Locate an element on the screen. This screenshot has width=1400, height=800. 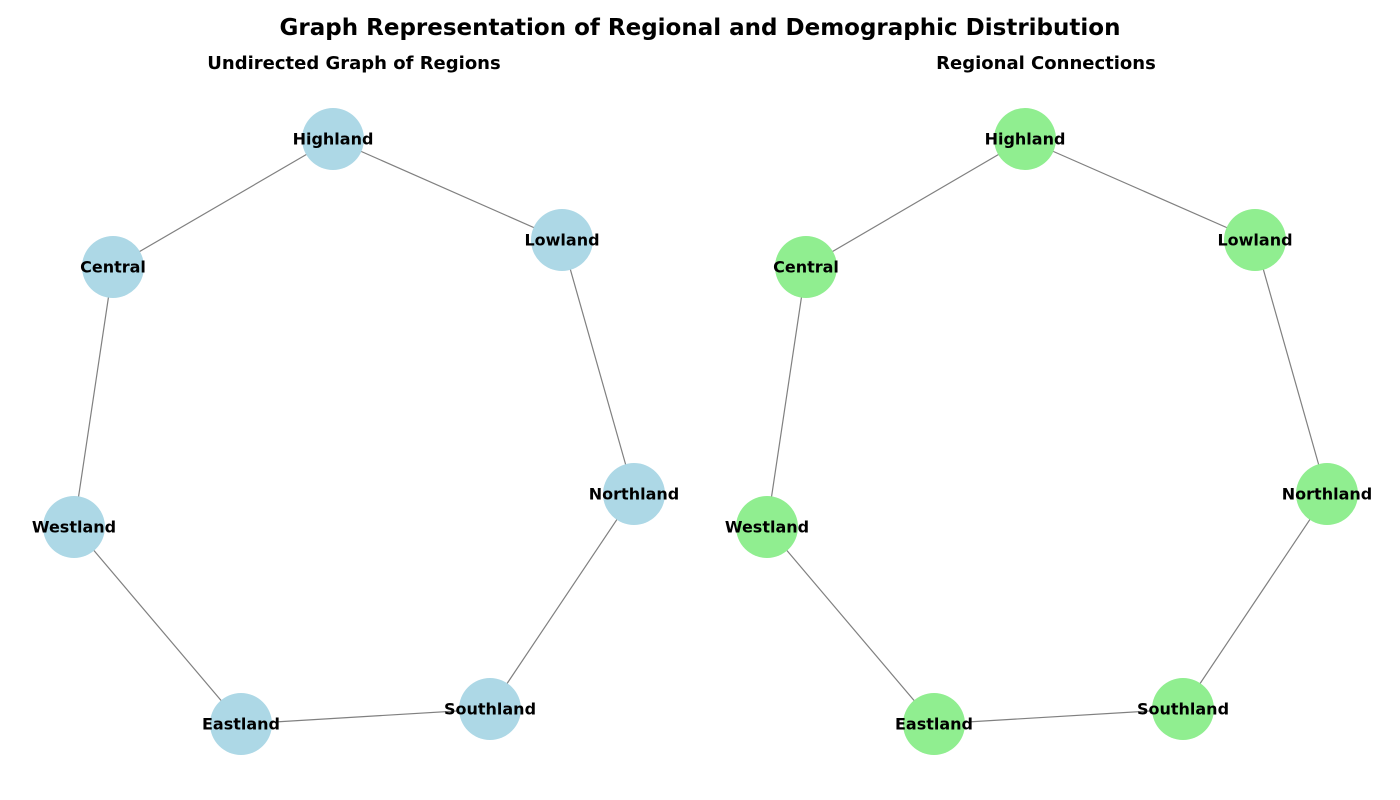
left-node-central is located at coordinates (113, 267).